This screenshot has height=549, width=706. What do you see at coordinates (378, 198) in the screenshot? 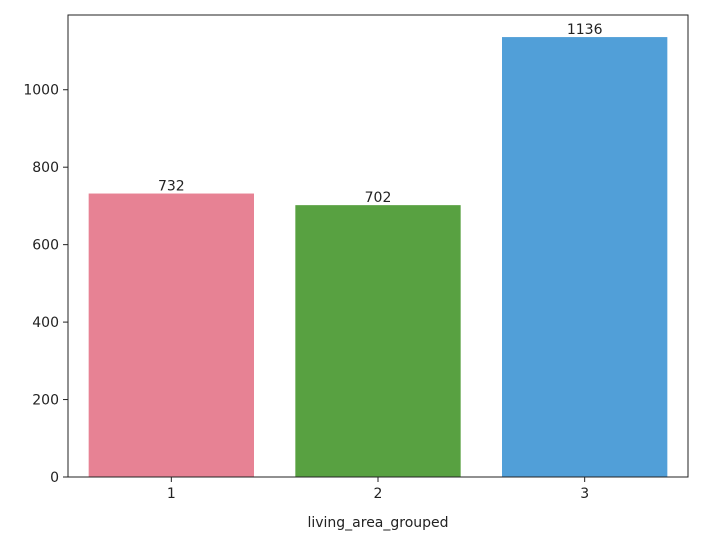
I see `bar-value-label-2: 702` at bounding box center [378, 198].